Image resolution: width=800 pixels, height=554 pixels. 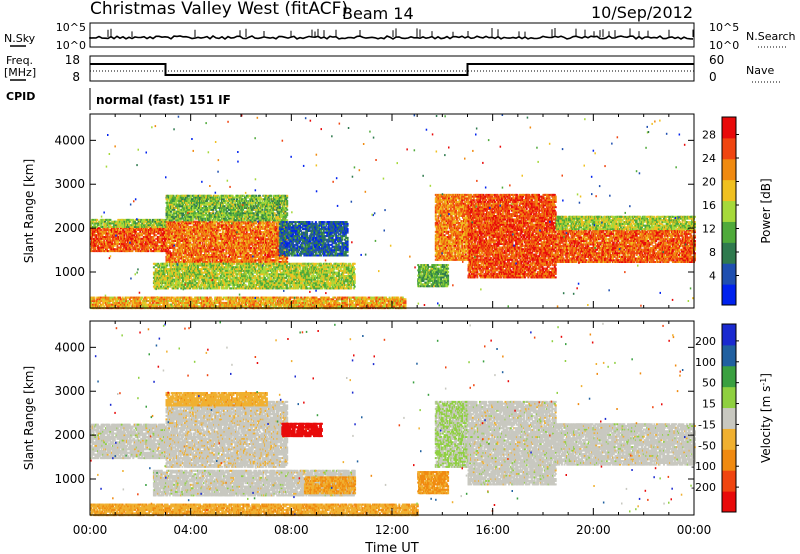 I want to click on nsky-tick-top: 10^5, so click(x=71, y=27).